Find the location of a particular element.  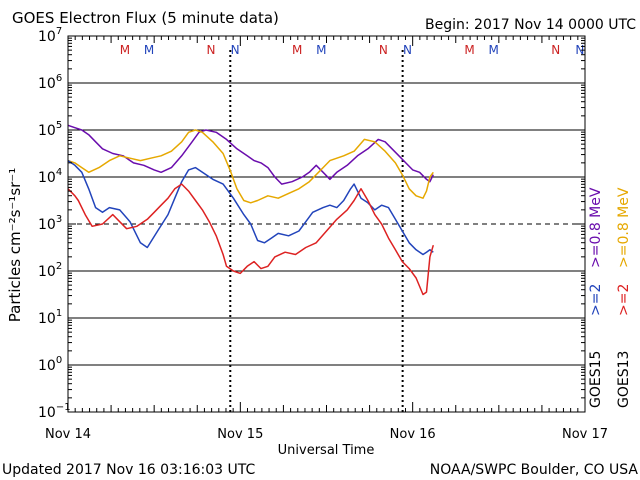

legend-group-goes13: GOES13 is located at coordinates (624, 379).